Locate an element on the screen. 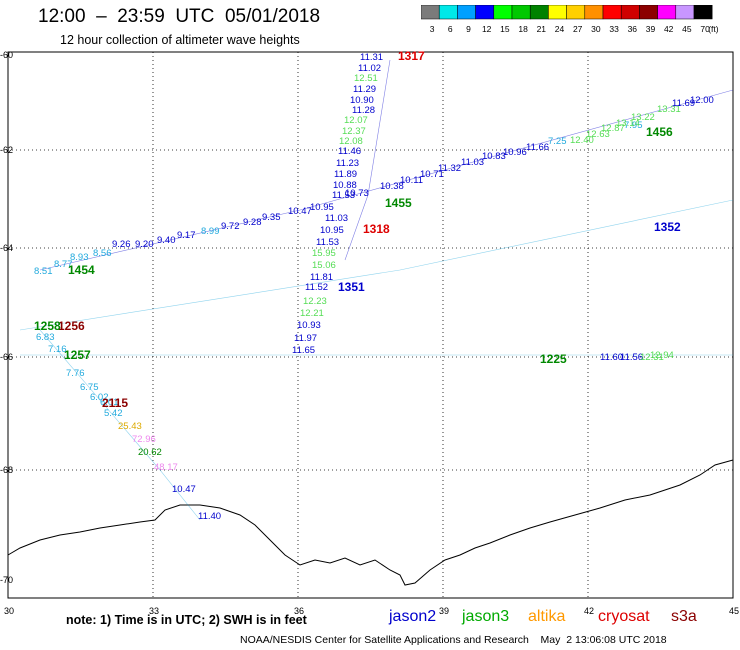 This screenshot has height=650, width=740. colorbar-label: 15 is located at coordinates (505, 29).